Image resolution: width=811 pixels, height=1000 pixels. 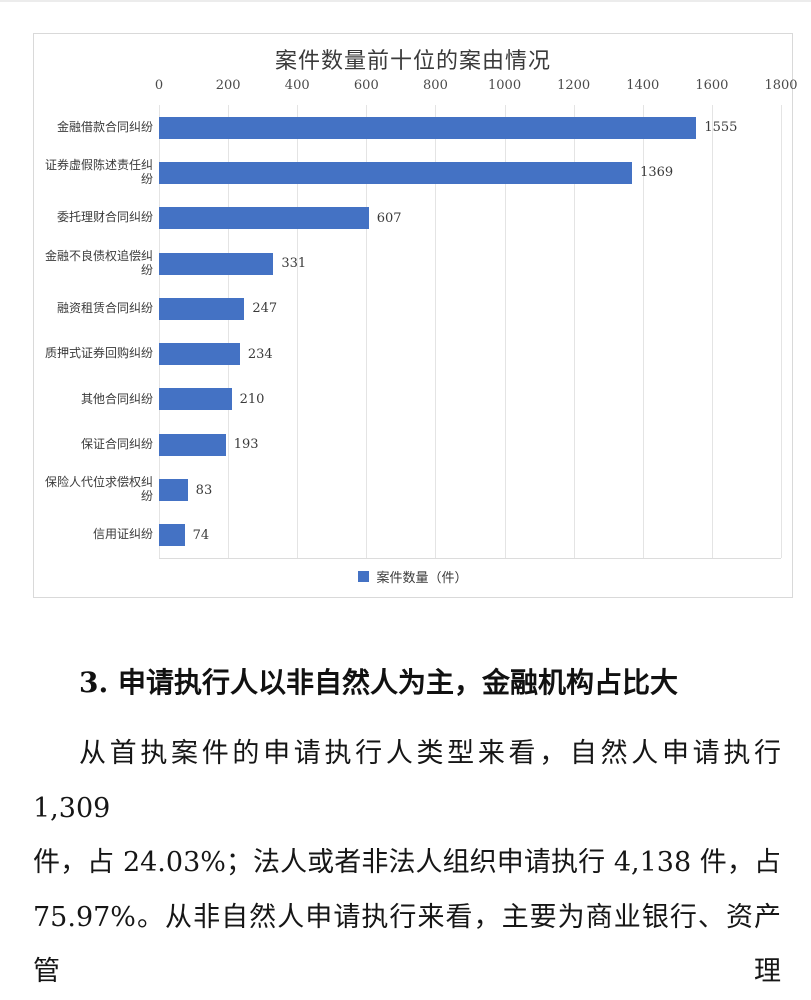 I want to click on x-axis-tick: 1000, so click(x=505, y=85).